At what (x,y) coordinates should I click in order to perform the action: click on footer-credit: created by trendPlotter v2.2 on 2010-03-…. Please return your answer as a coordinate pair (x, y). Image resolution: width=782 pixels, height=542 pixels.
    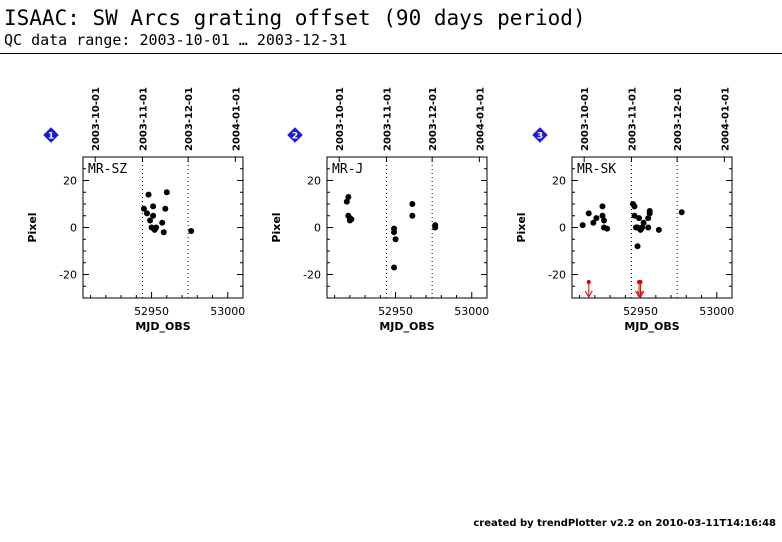
    Looking at the image, I should click on (624, 523).